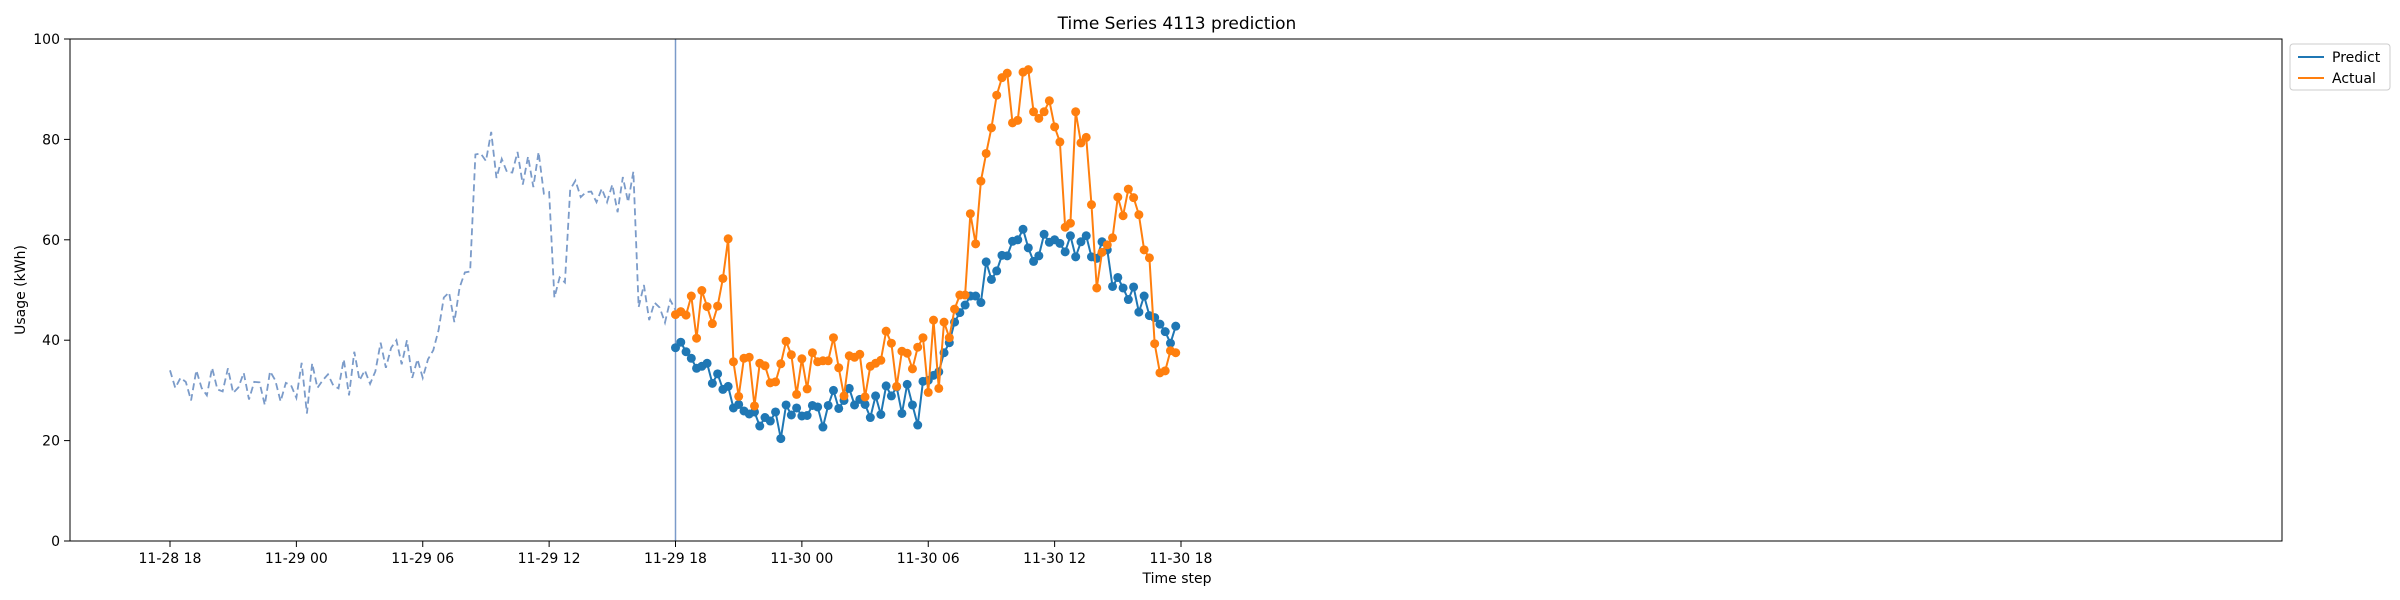 The image size is (2400, 600). Describe the element at coordinates (2356, 58) in the screenshot. I see `legend-label-predict: Predict` at that location.